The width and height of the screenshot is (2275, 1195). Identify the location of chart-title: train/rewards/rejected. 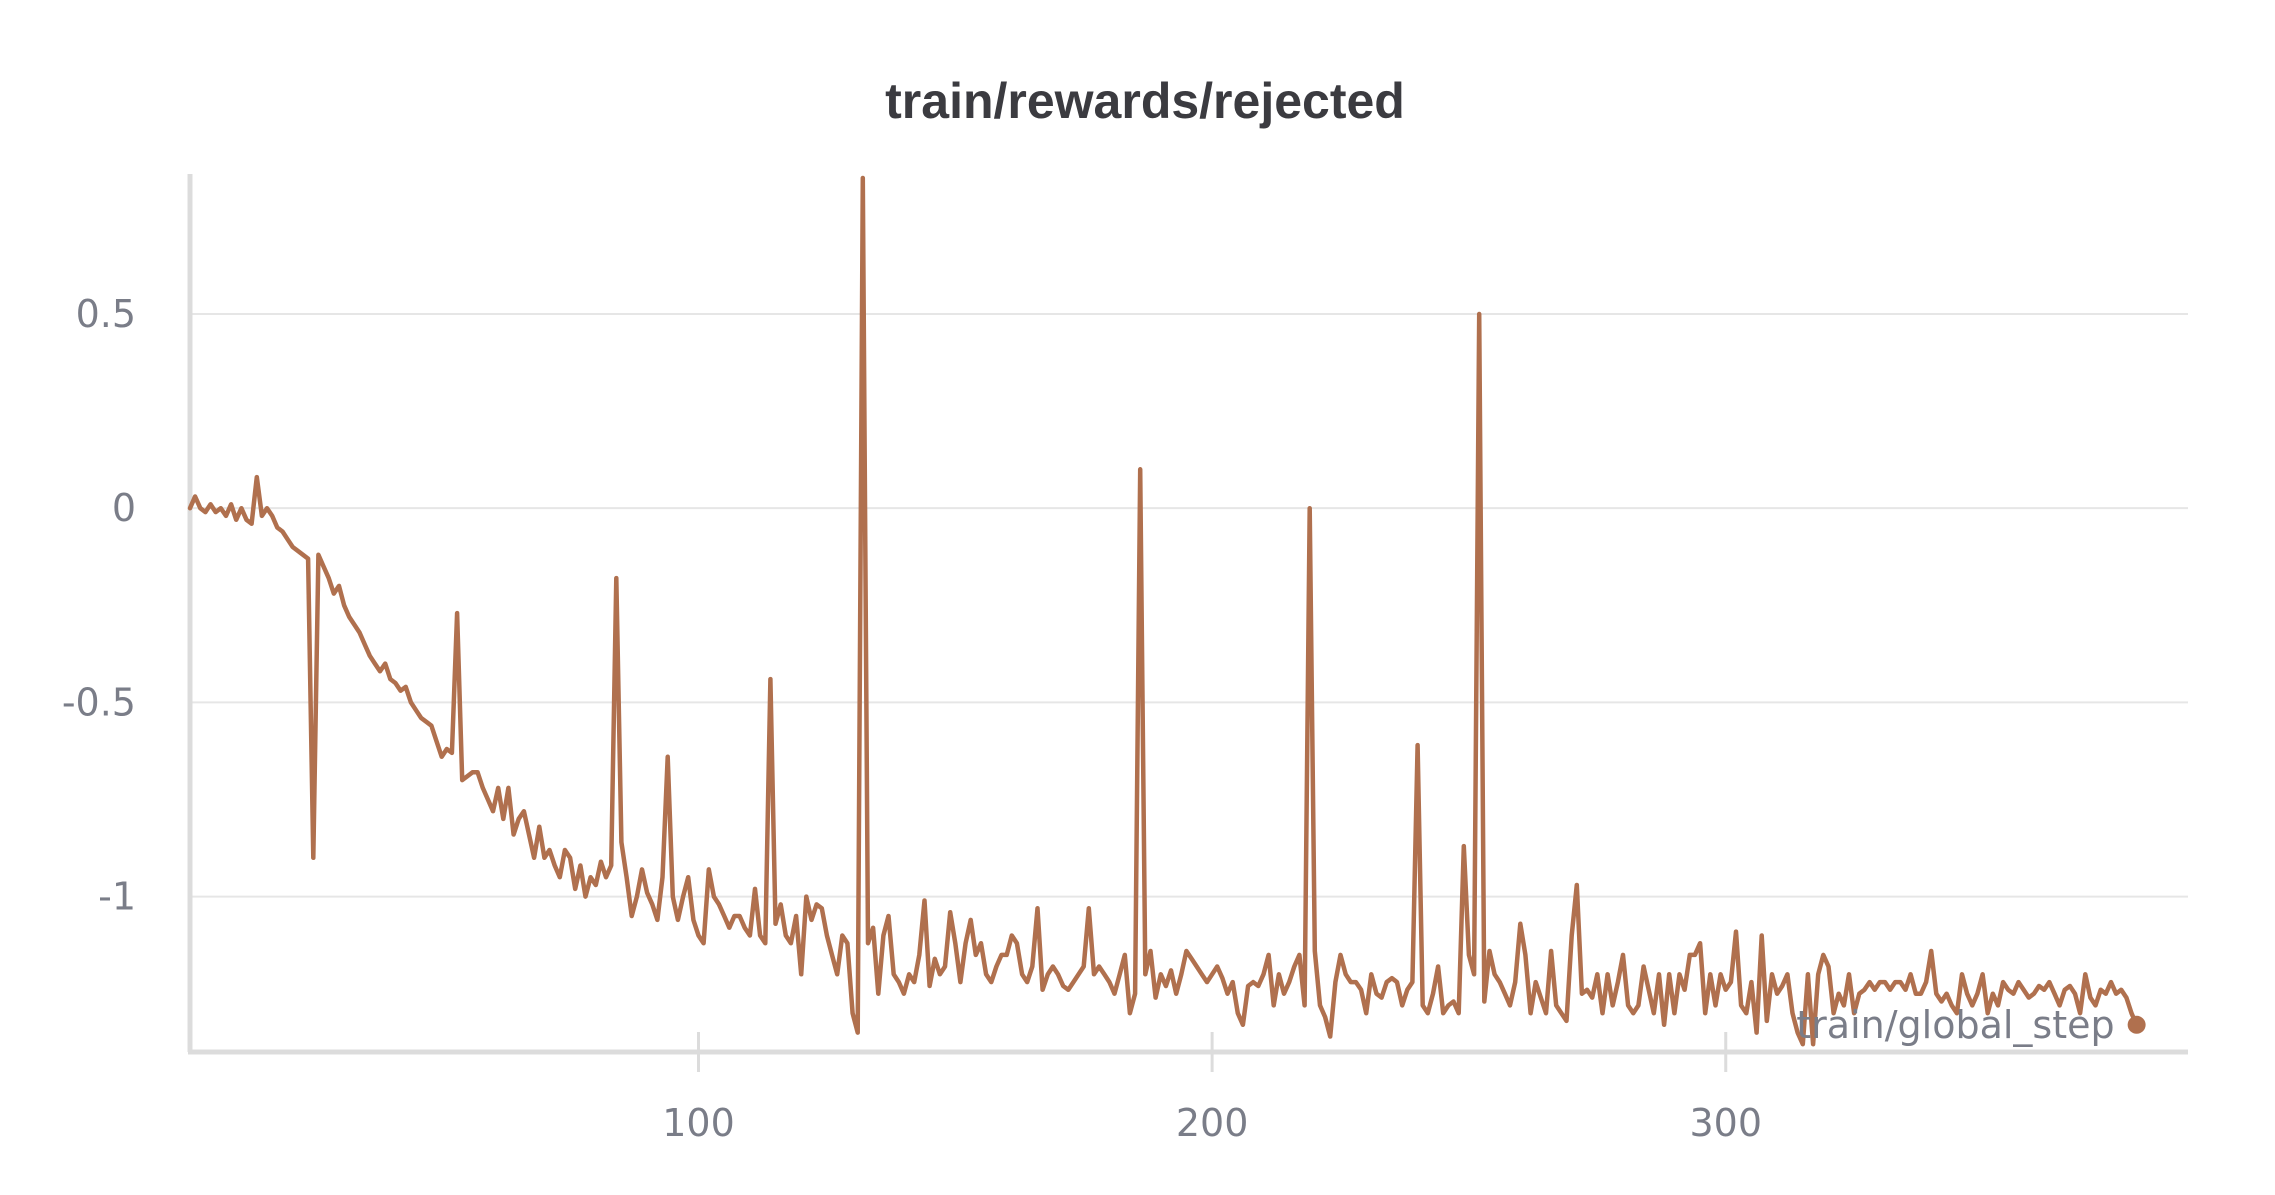
(1145, 101).